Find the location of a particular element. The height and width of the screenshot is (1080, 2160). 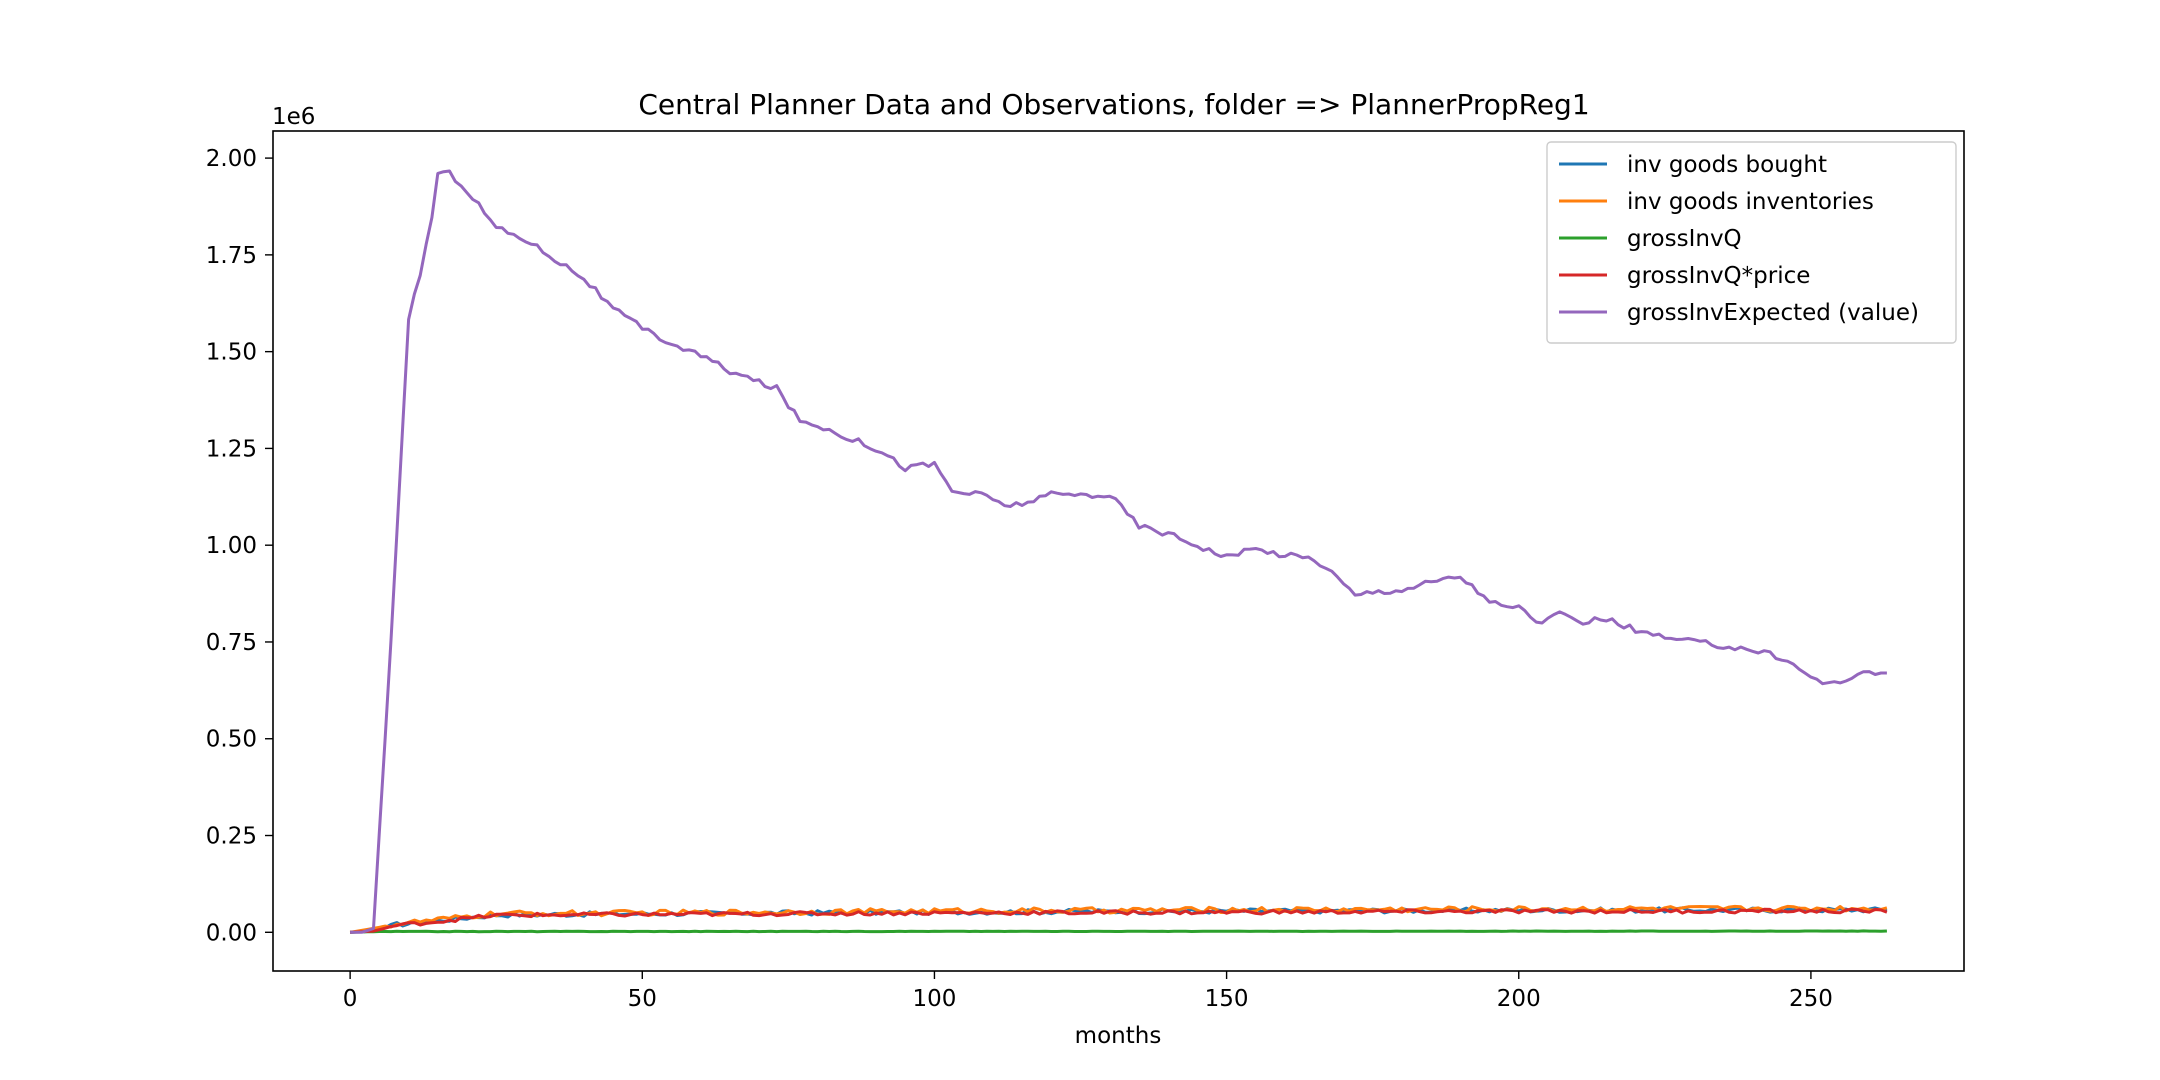

legend-label: grossInvExpected (value) is located at coordinates (1773, 313).